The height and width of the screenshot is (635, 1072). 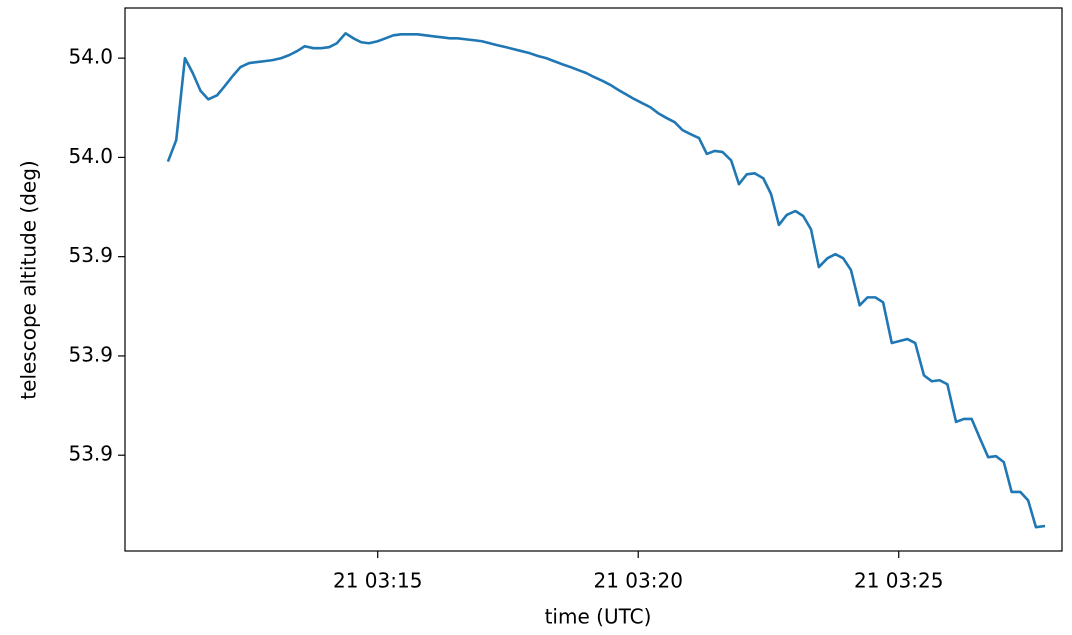 What do you see at coordinates (29, 279) in the screenshot?
I see `y-axis-label: telescope altitude (deg)` at bounding box center [29, 279].